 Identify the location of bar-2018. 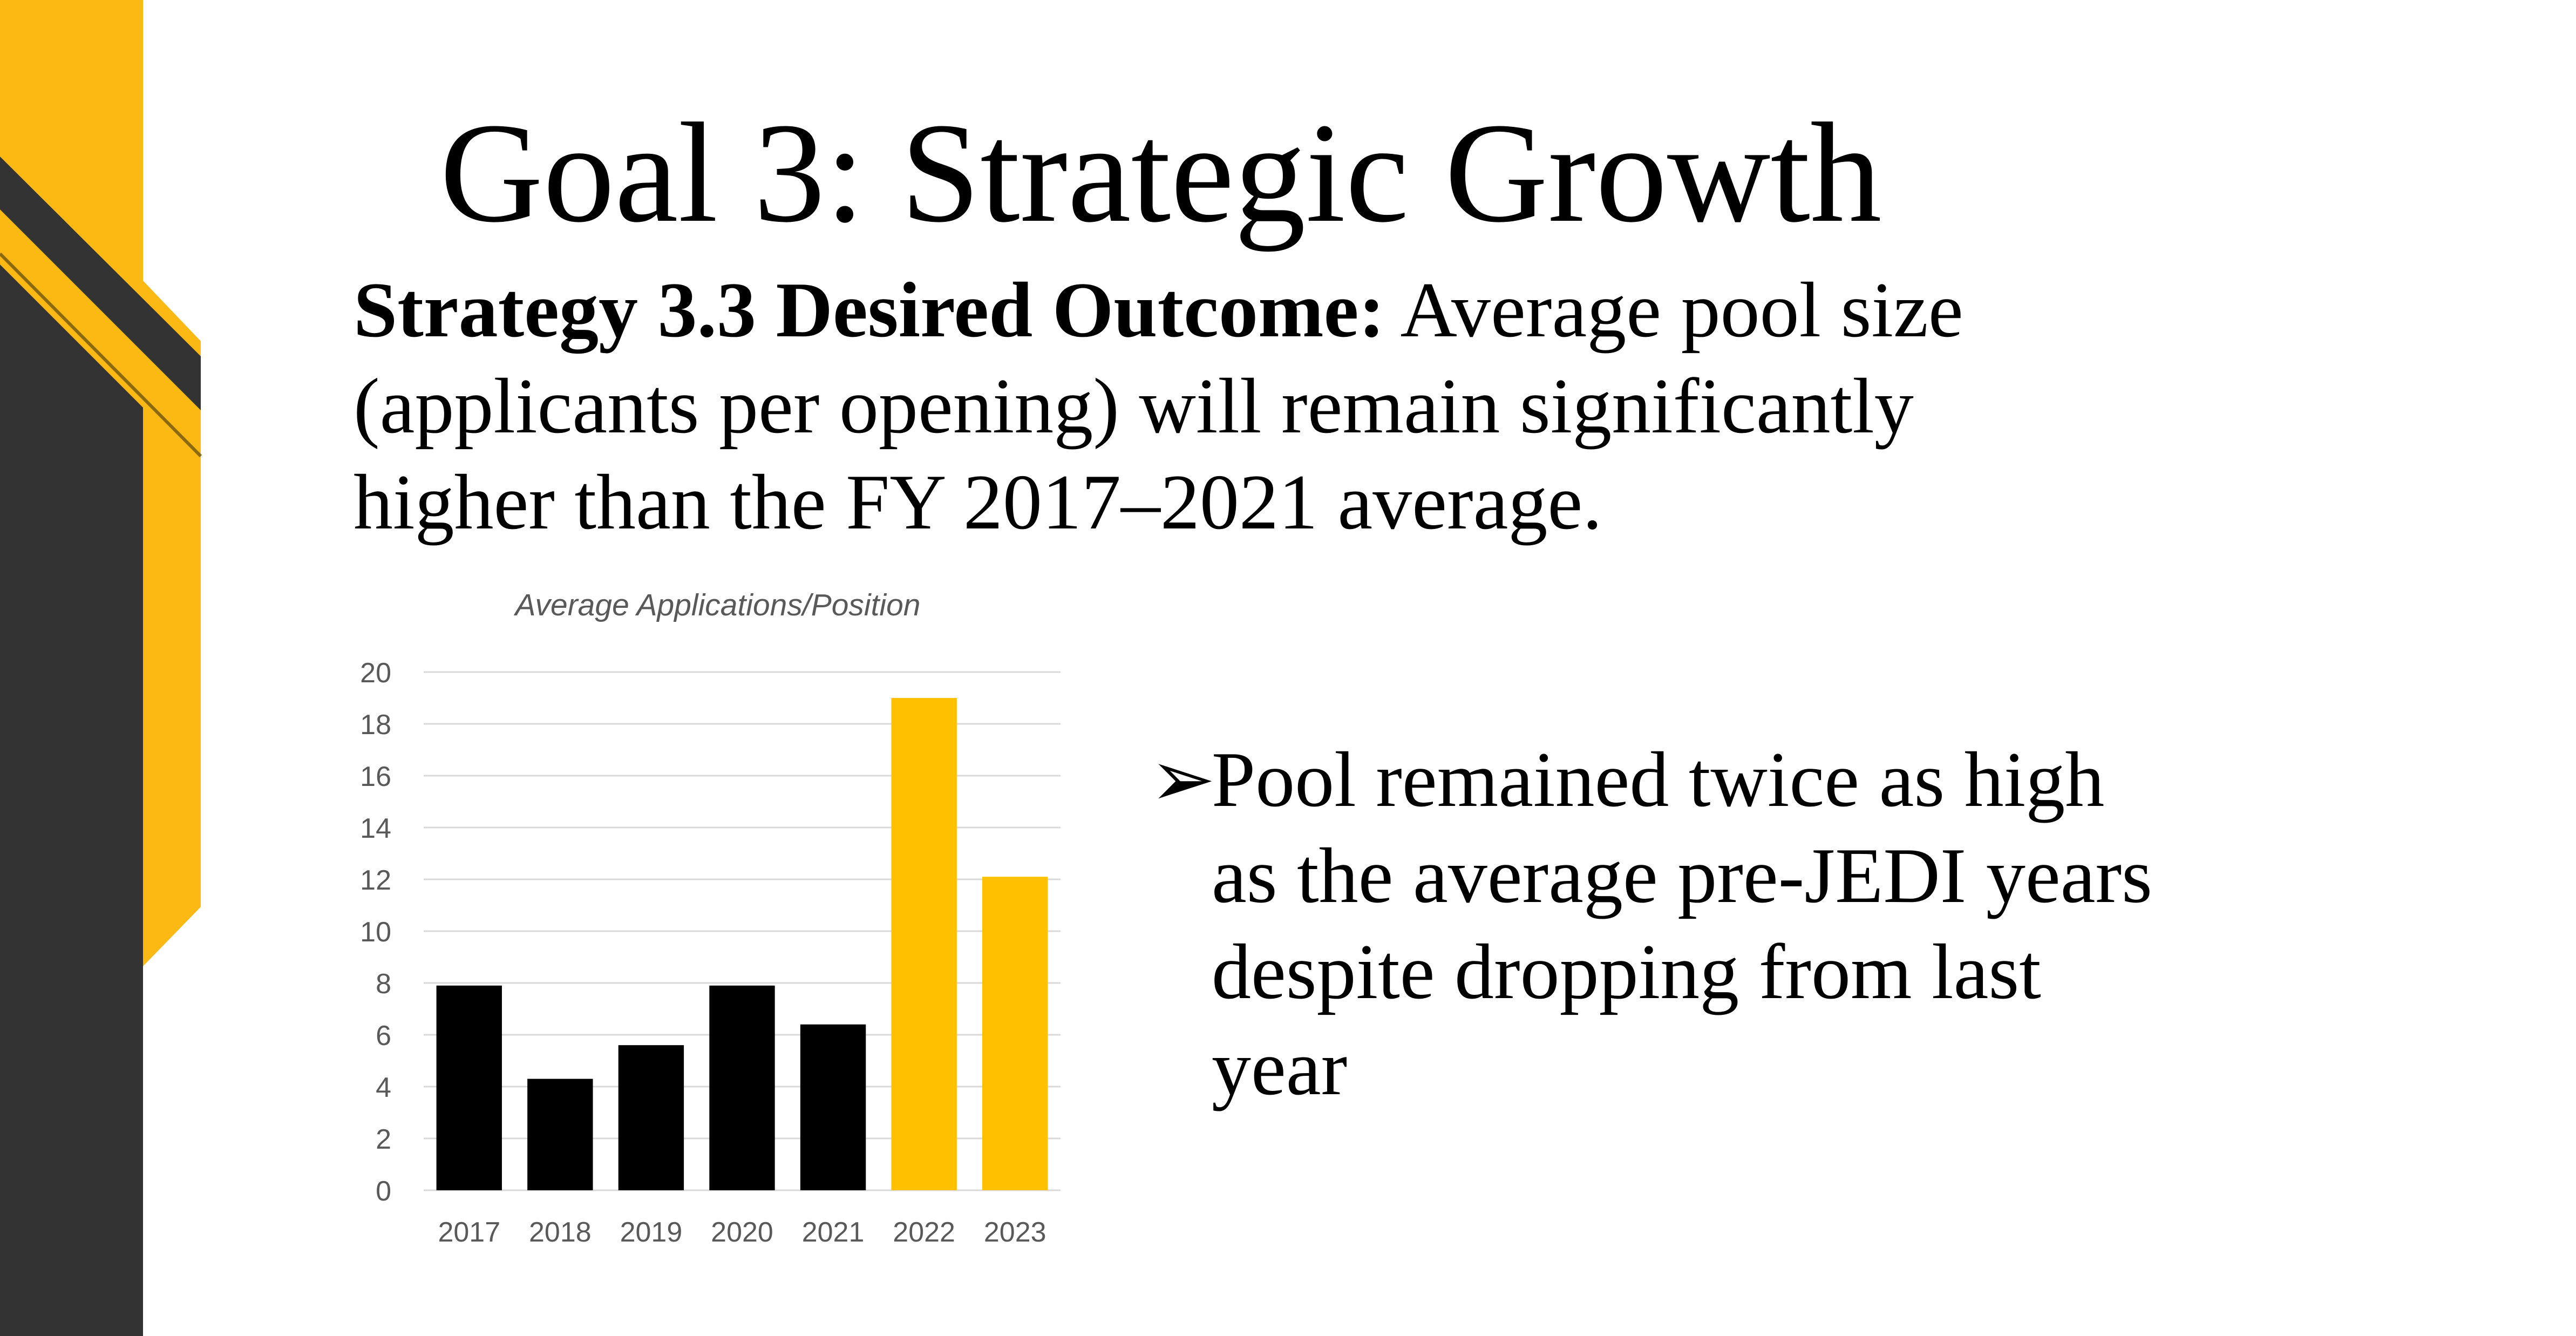
(560, 1135).